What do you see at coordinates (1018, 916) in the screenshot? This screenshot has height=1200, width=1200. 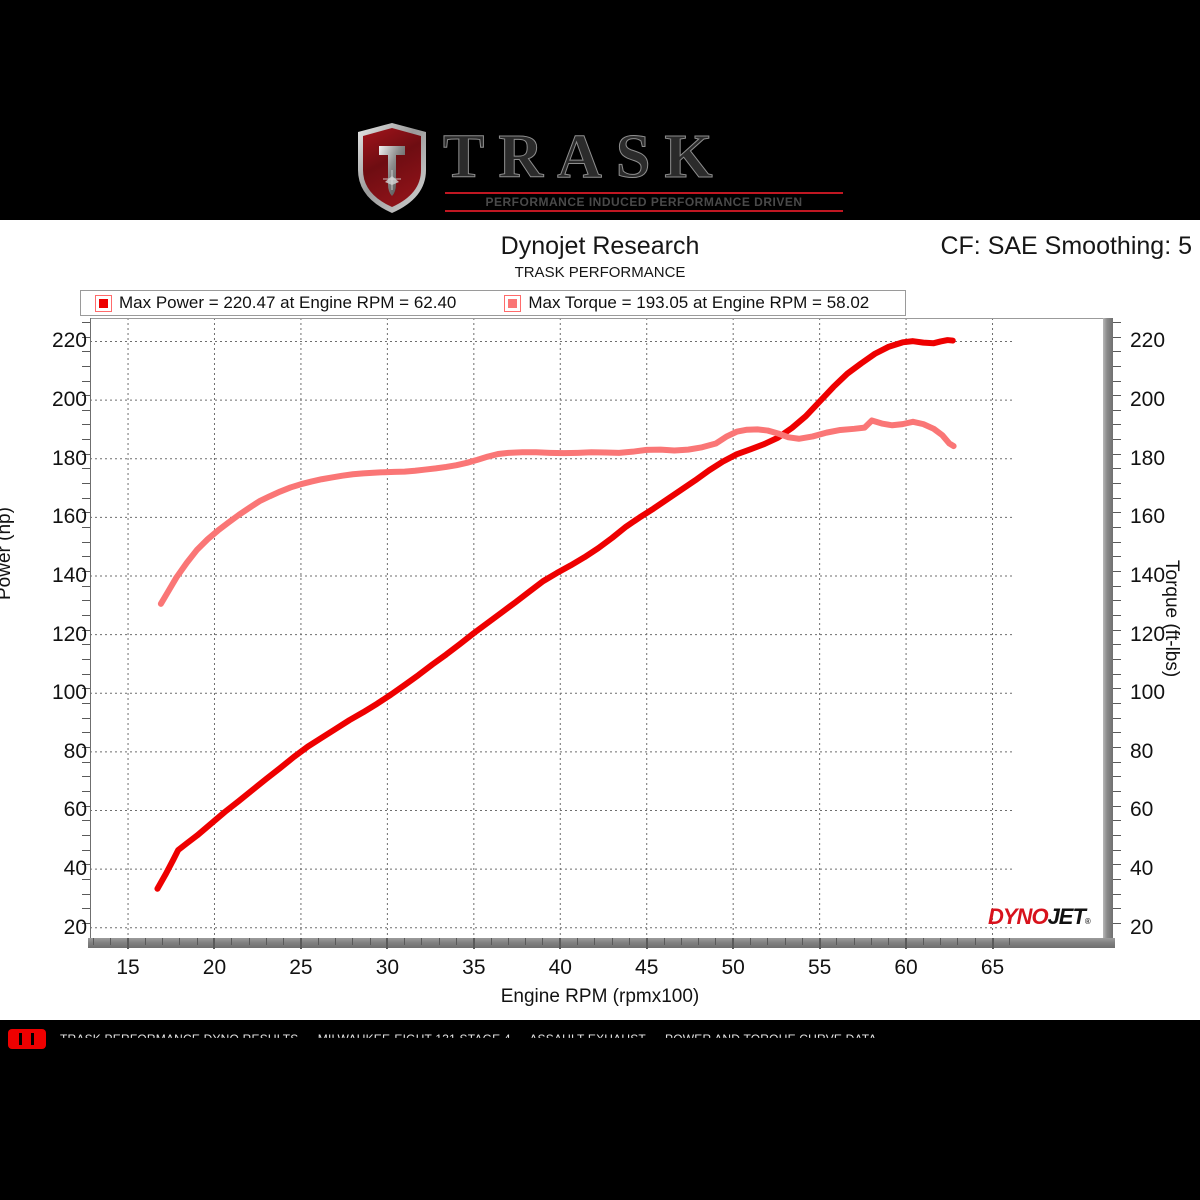 I see `dynojet-watermark-dyno: DYNO` at bounding box center [1018, 916].